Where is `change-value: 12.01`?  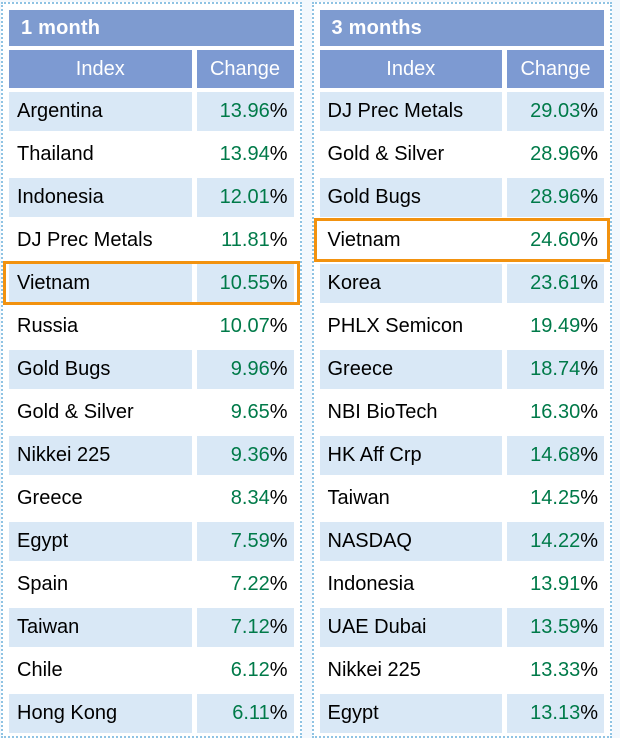 change-value: 12.01 is located at coordinates (244, 197).